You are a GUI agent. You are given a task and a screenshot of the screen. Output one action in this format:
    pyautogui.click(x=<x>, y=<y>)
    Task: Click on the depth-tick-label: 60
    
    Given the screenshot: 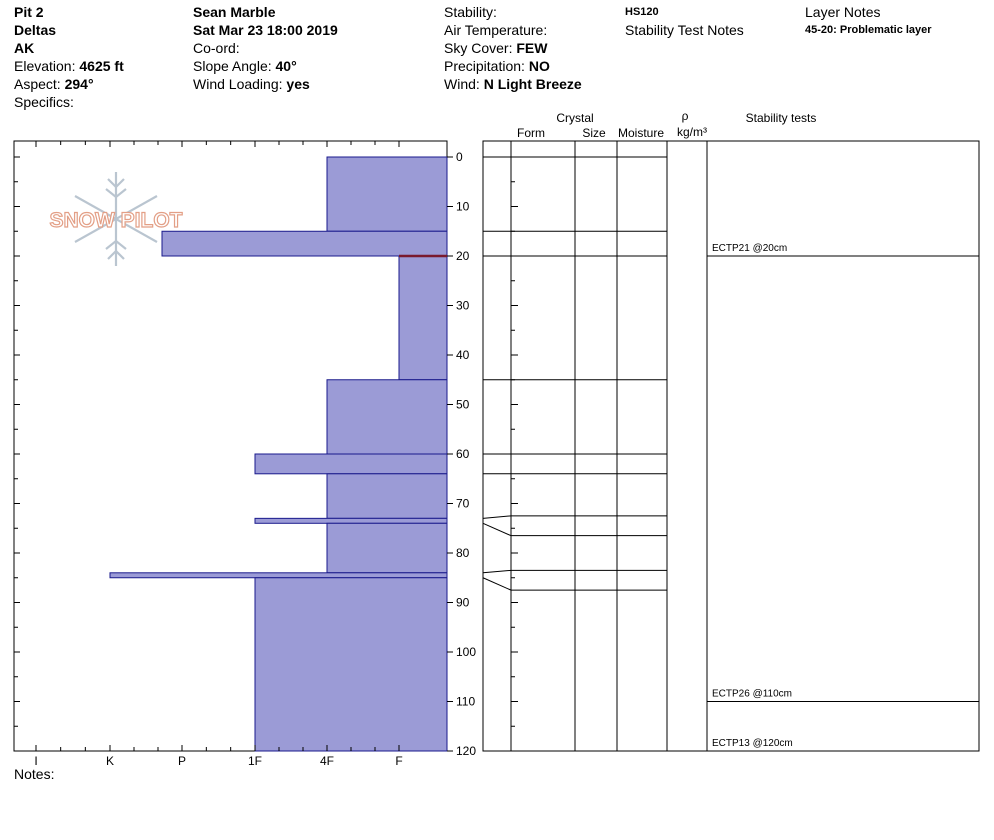 What is the action you would take?
    pyautogui.click(x=463, y=454)
    